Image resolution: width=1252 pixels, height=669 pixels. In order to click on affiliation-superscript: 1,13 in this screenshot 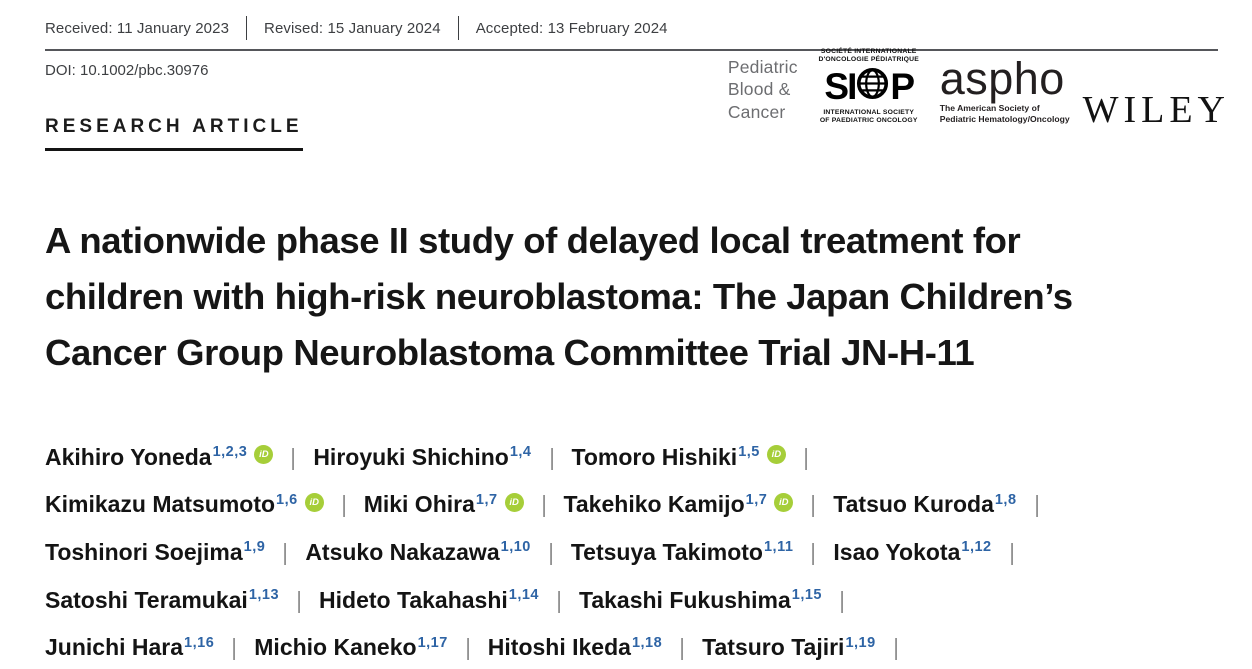, I will do `click(264, 594)`.